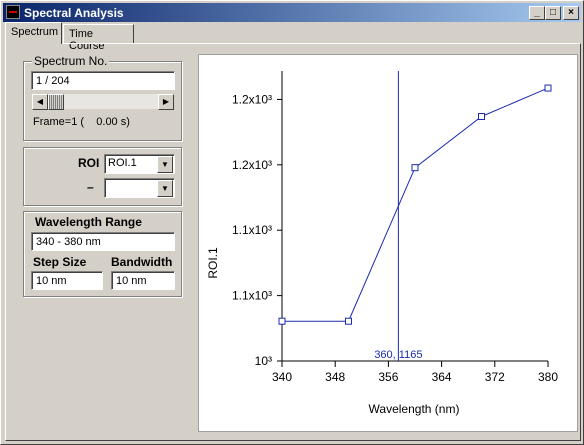  What do you see at coordinates (122, 163) in the screenshot?
I see `roi-selected-value: ROI.1` at bounding box center [122, 163].